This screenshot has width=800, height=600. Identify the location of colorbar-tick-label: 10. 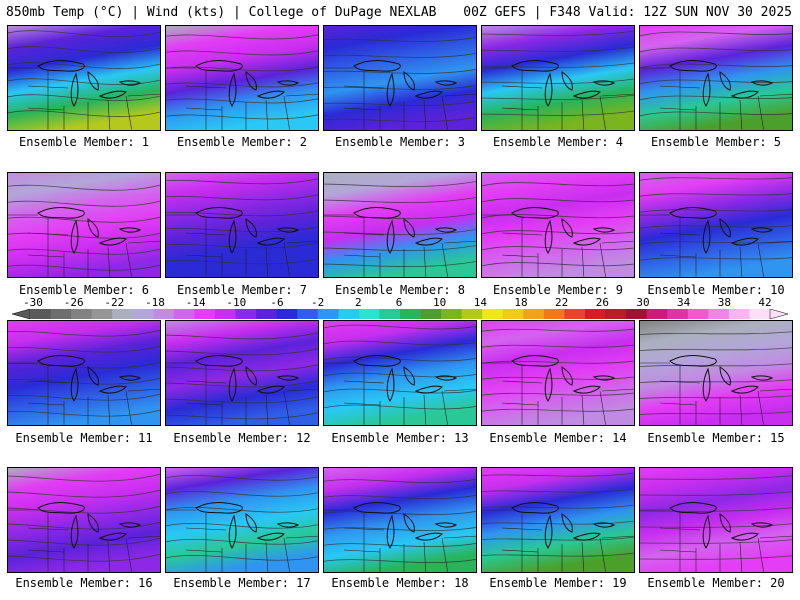
(440, 302).